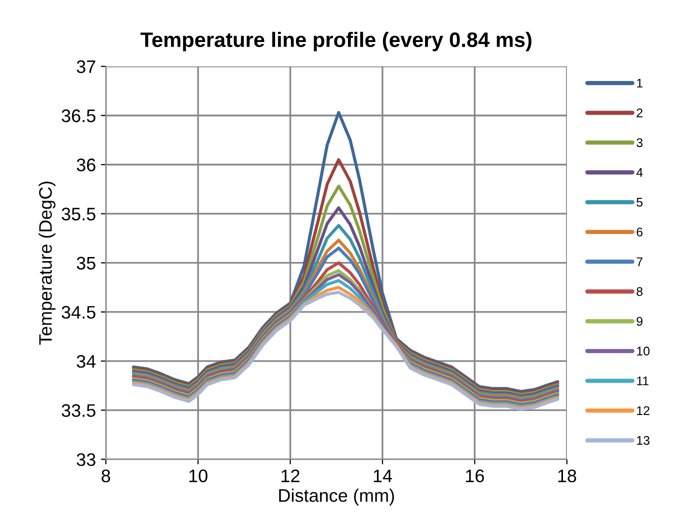  Describe the element at coordinates (47, 263) in the screenshot. I see `y-axis-title: Temperature (DegC)` at that location.